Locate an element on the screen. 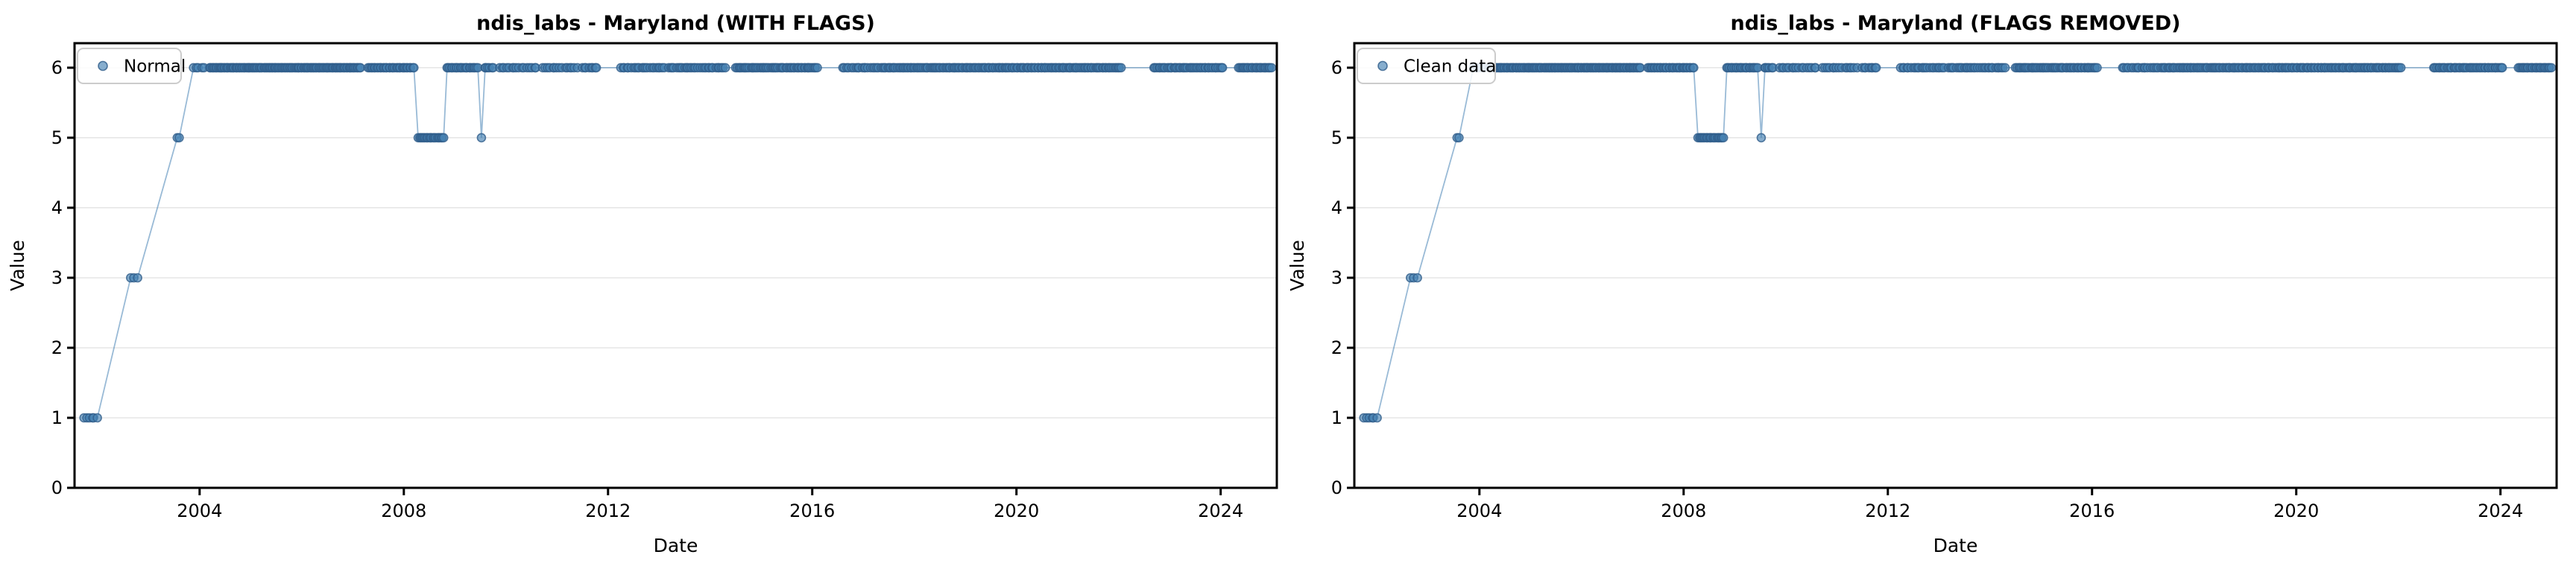  legend-label: Normal is located at coordinates (155, 67).